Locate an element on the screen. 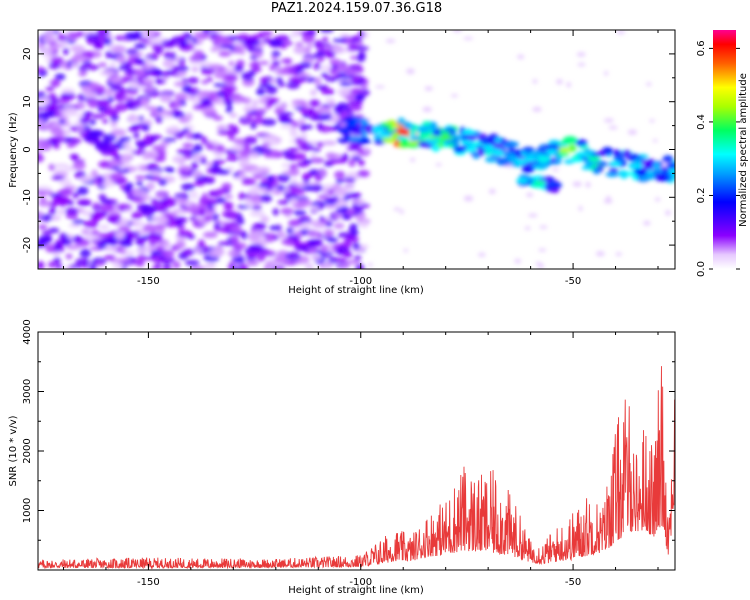 The image size is (750, 600). x-tick-label: -150 is located at coordinates (148, 582).